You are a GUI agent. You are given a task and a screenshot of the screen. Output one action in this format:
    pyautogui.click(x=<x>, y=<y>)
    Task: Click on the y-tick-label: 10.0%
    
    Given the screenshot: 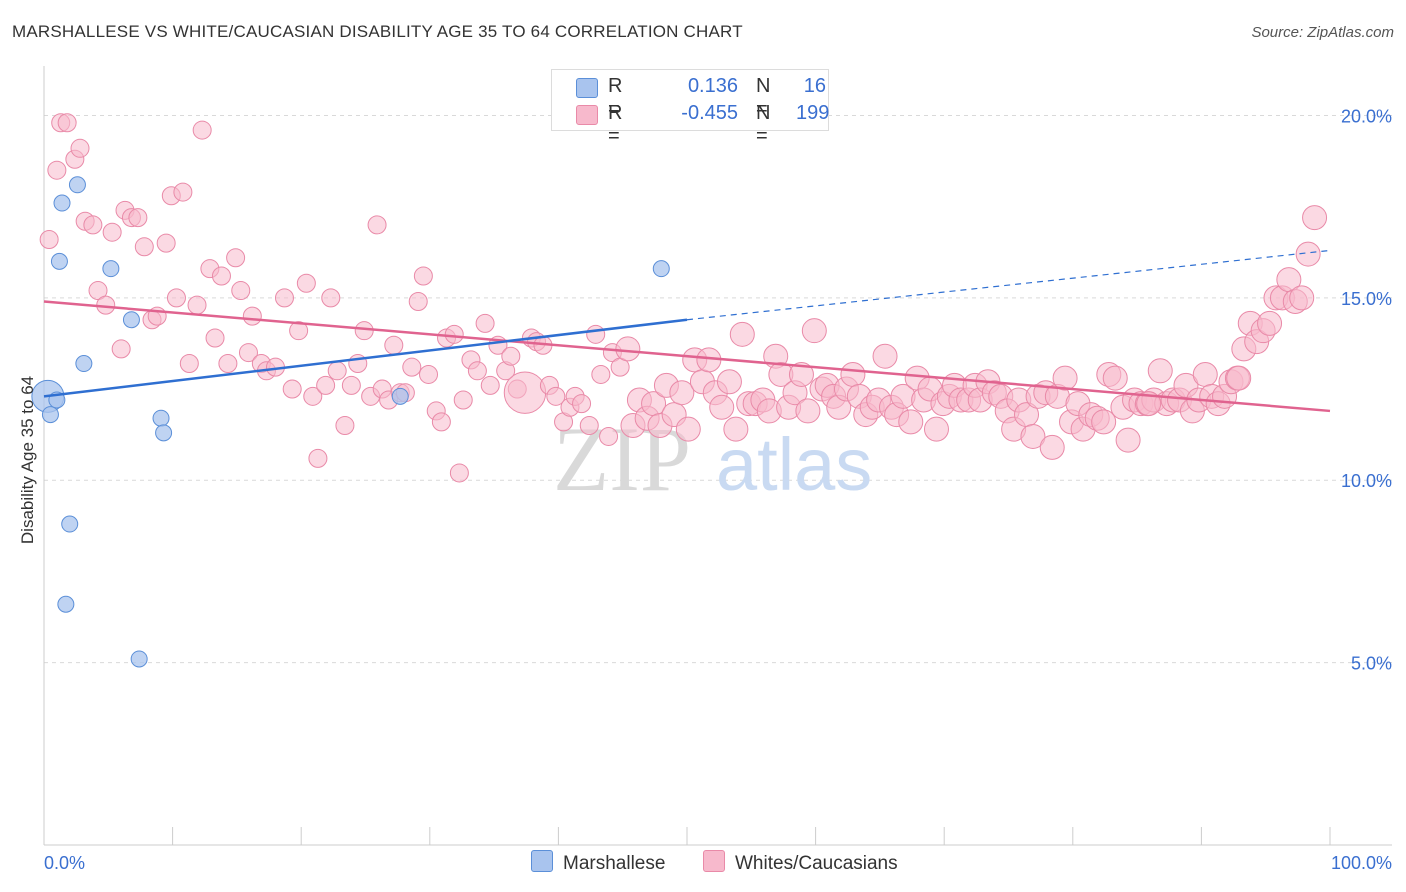 What is the action you would take?
    pyautogui.click(x=1366, y=481)
    